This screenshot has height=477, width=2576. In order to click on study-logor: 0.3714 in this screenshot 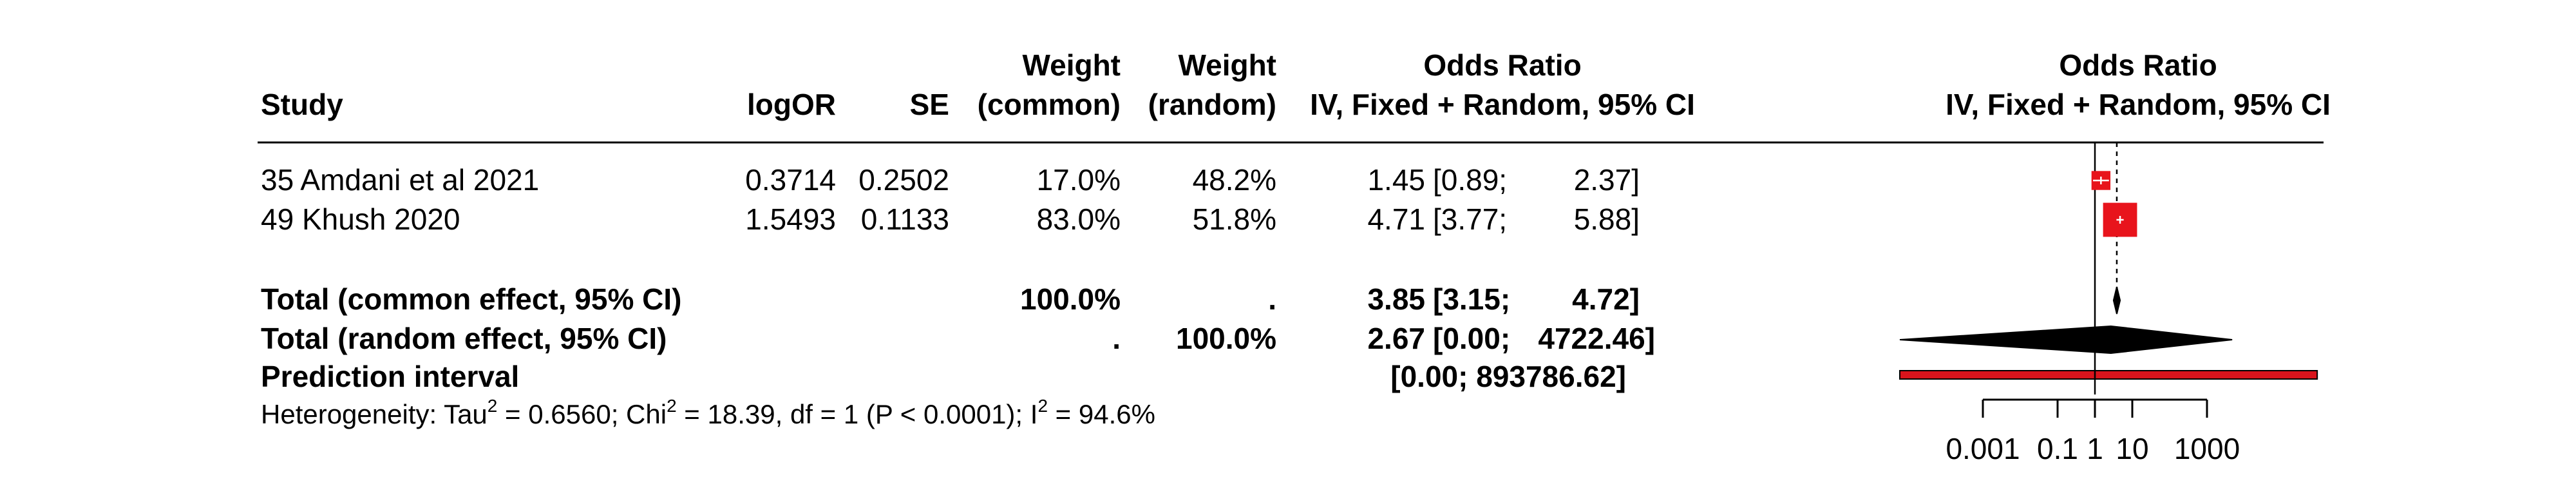, I will do `click(790, 180)`.